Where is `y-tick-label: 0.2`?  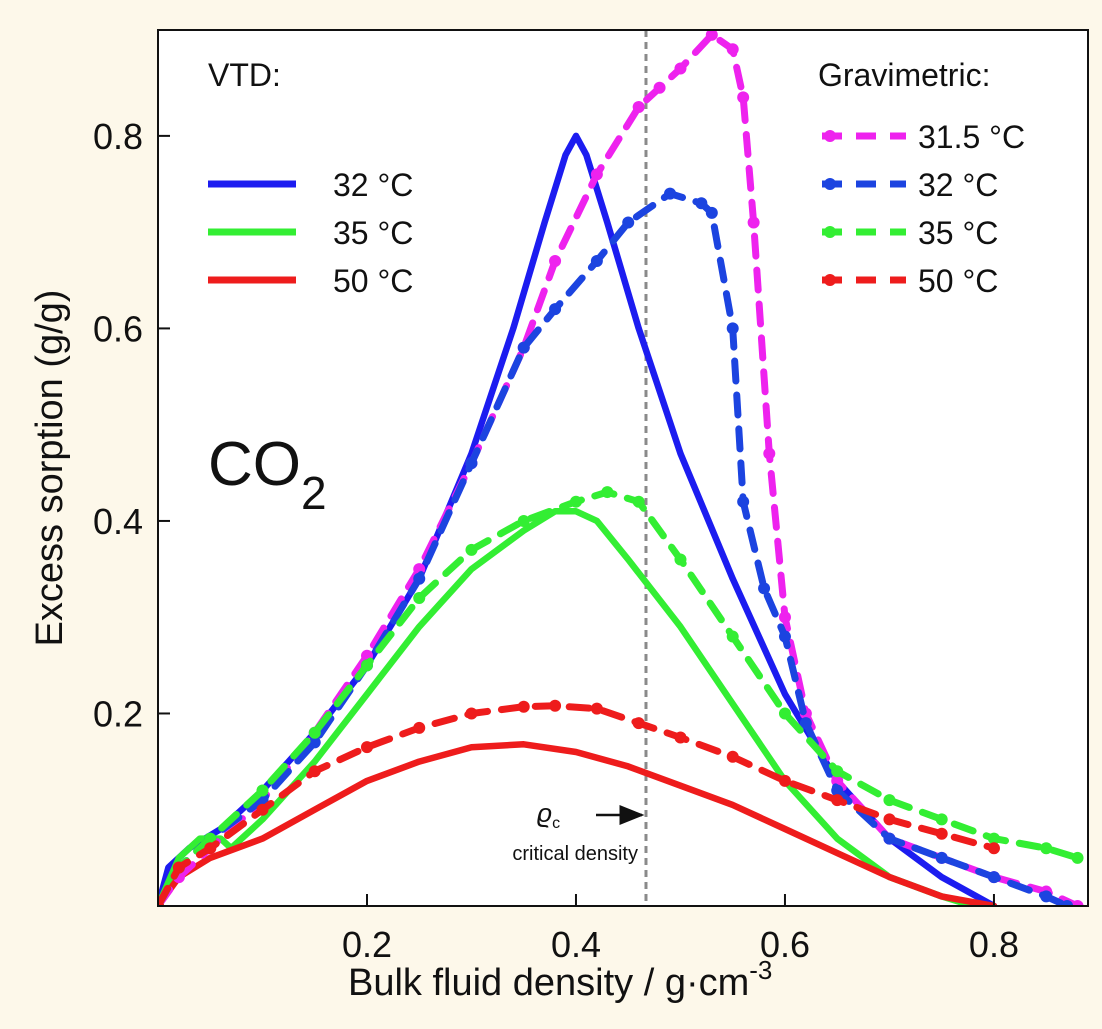 y-tick-label: 0.2 is located at coordinates (118, 713).